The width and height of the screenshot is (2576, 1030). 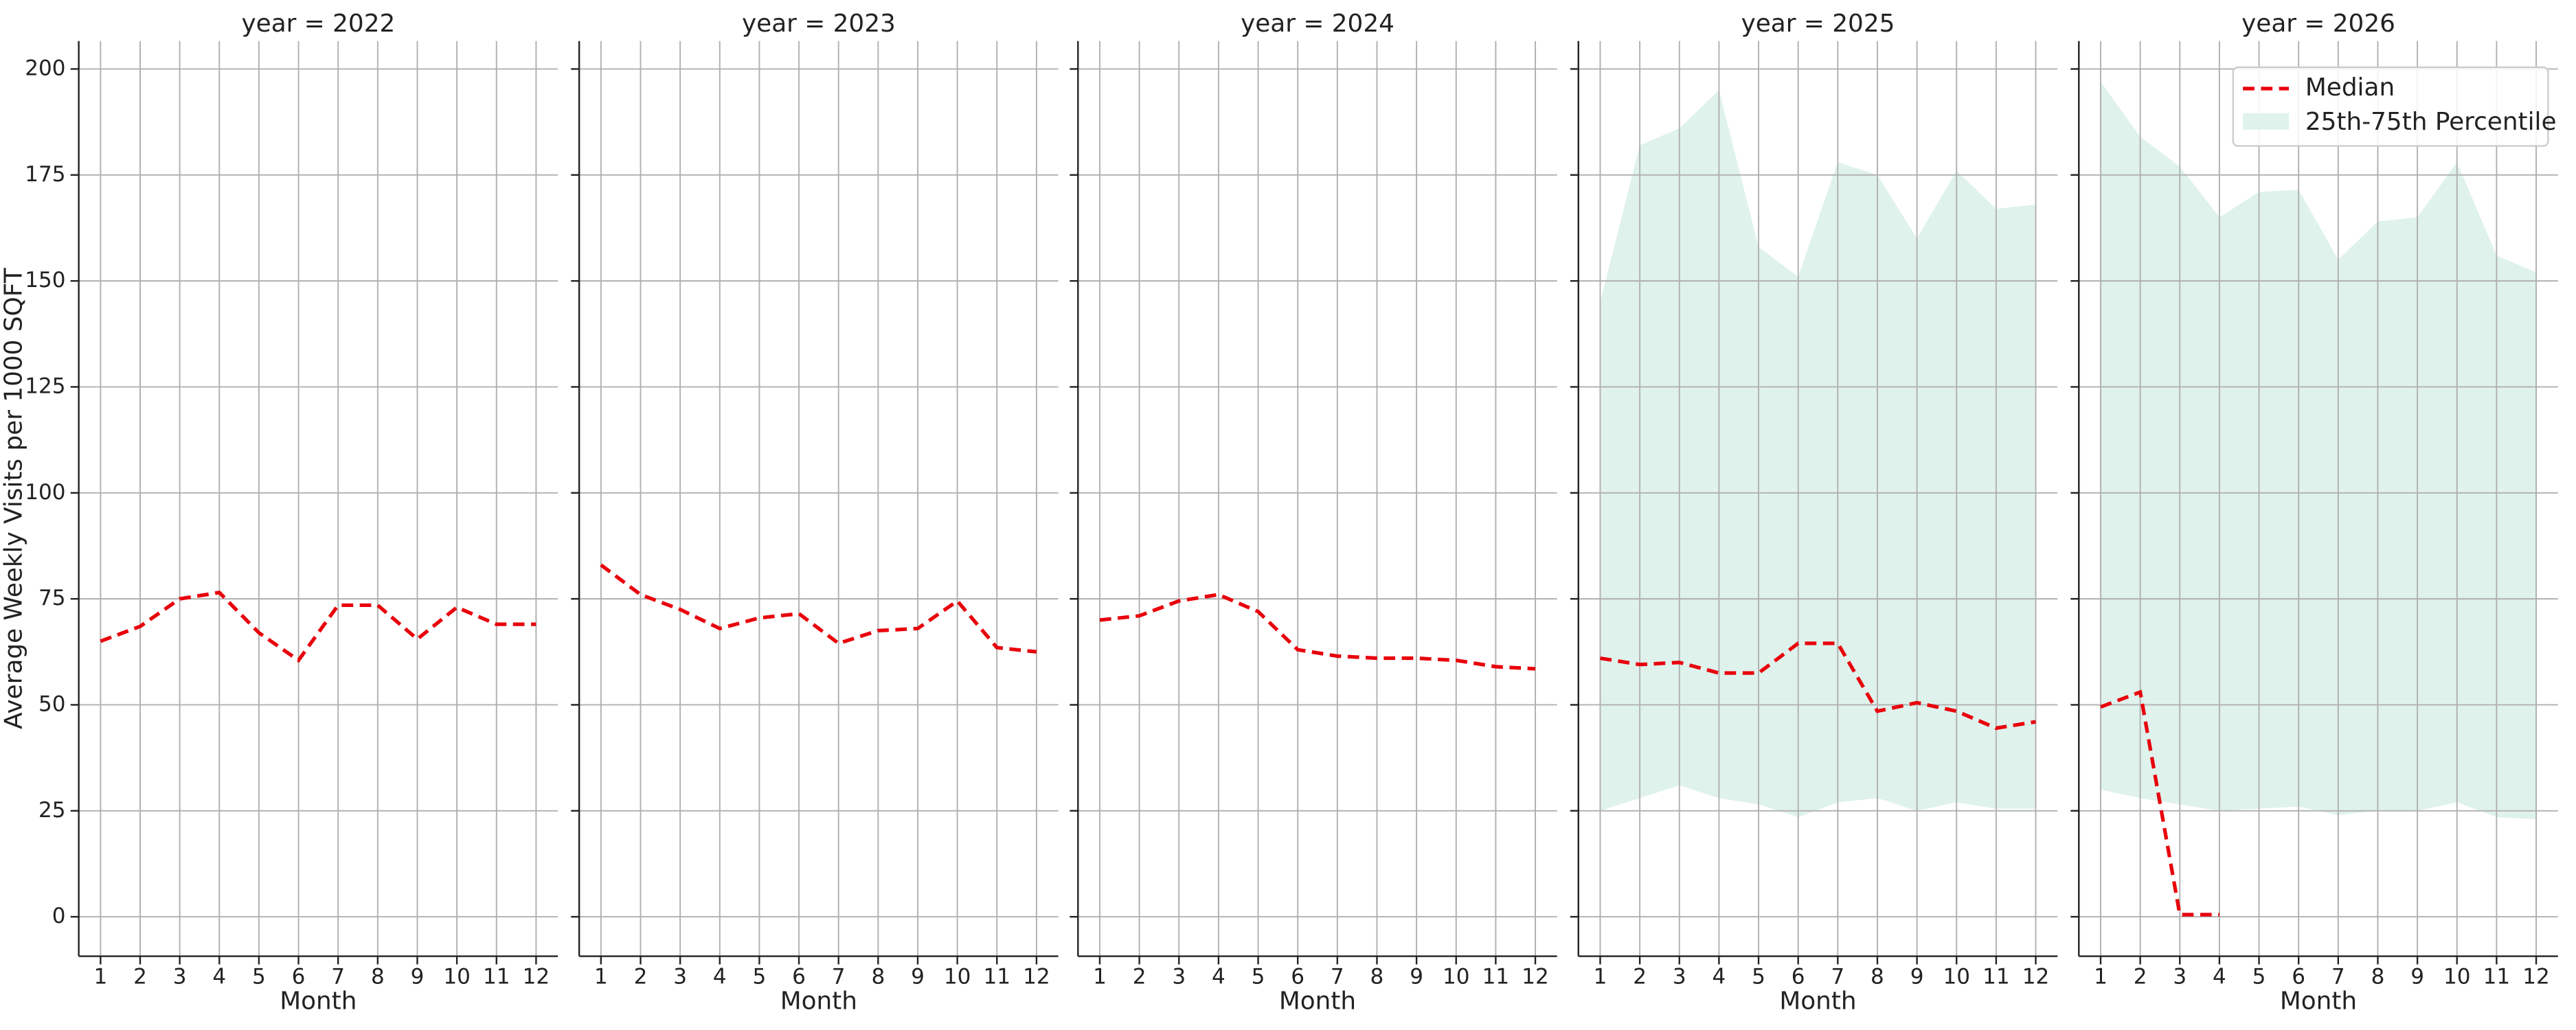 I want to click on y-tick-label: 200, so click(x=45, y=68).